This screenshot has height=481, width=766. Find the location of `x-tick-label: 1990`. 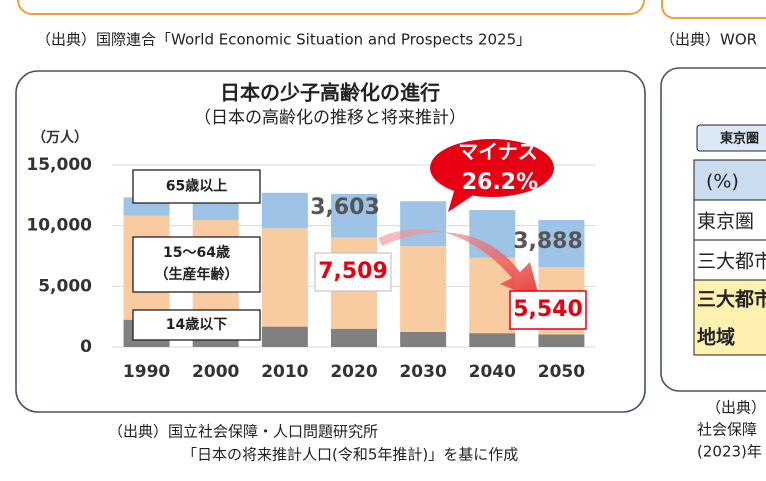

x-tick-label: 1990 is located at coordinates (146, 372).